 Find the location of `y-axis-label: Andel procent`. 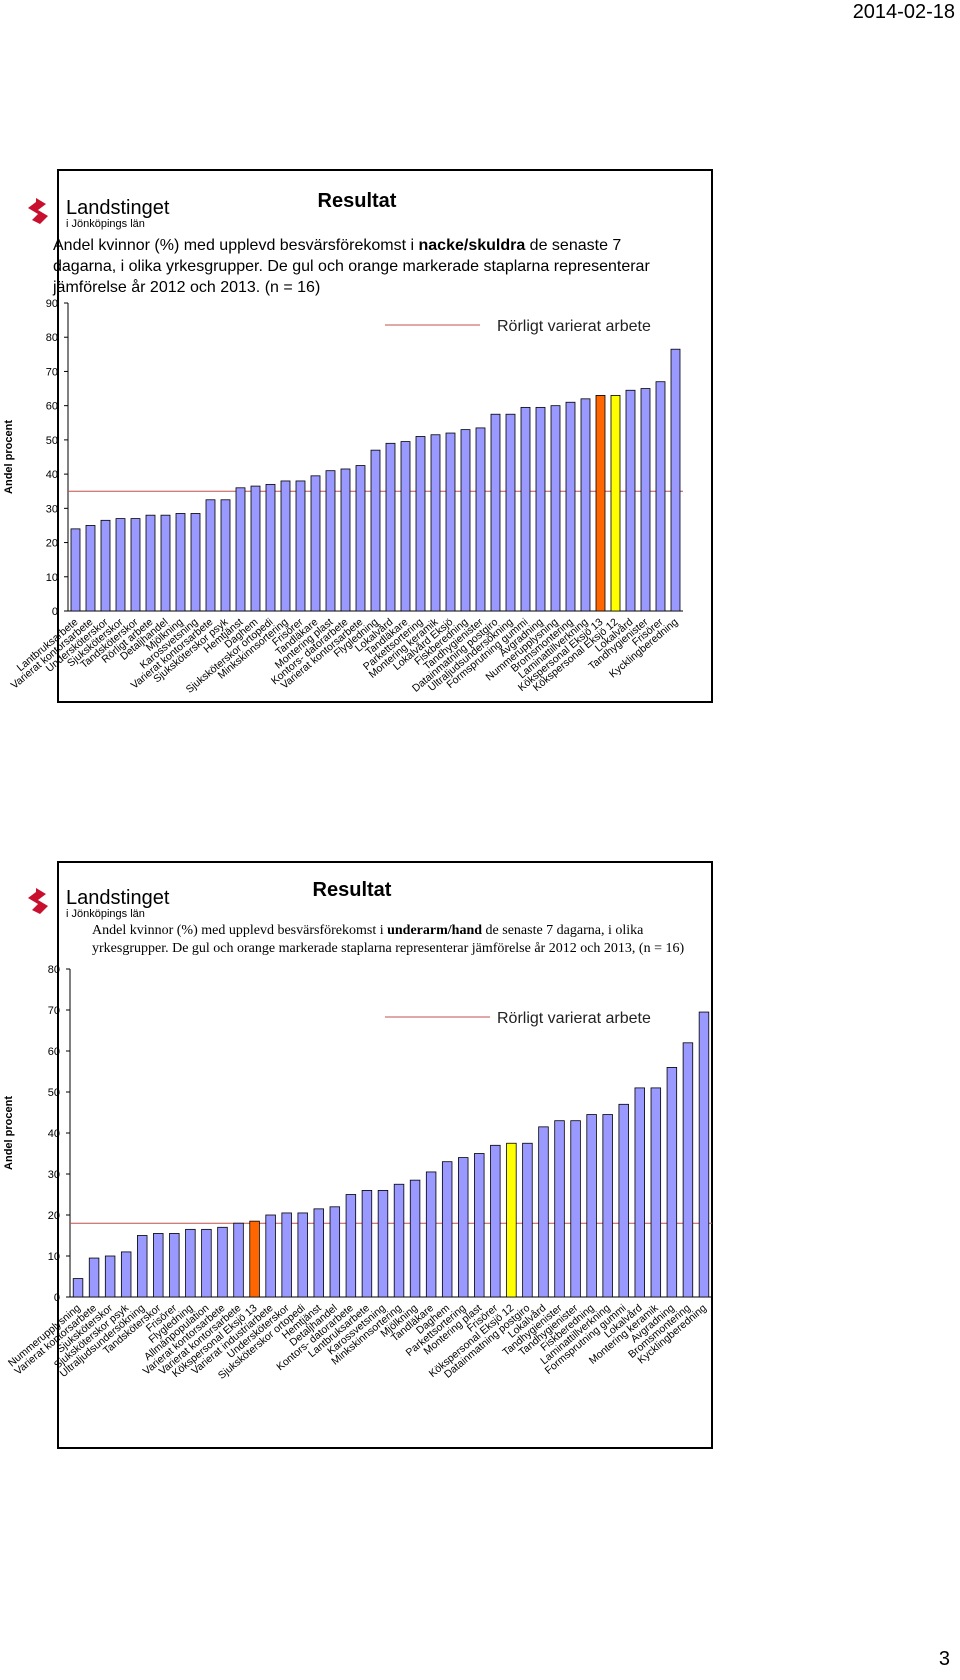

y-axis-label: Andel procent is located at coordinates (9, 1133).